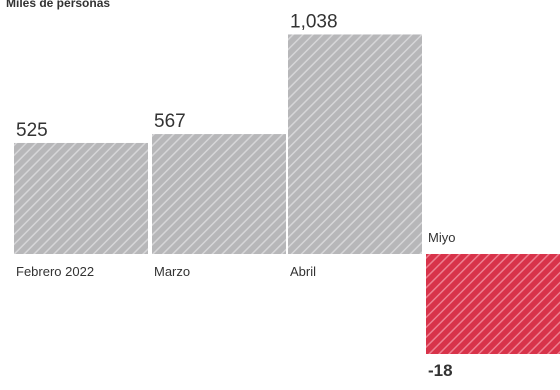 The image size is (560, 390). I want to click on category-label: Marzo, so click(172, 271).